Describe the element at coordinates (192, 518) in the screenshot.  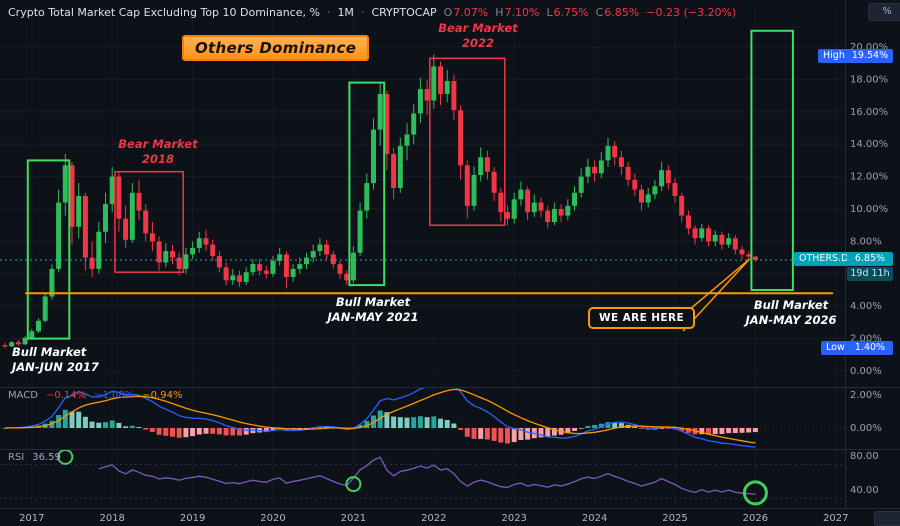
I see `year-label: 2019` at that location.